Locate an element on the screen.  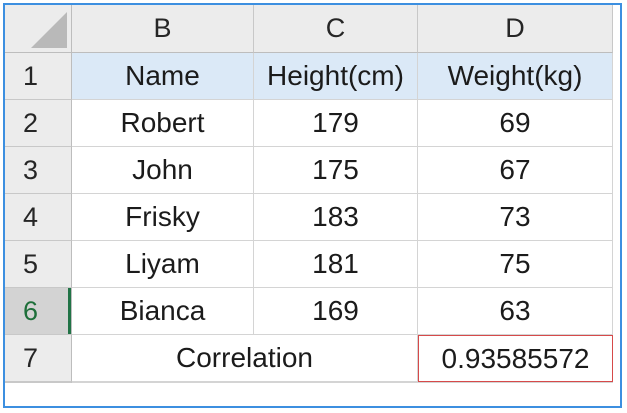
cell-c5: 181 is located at coordinates (336, 264).